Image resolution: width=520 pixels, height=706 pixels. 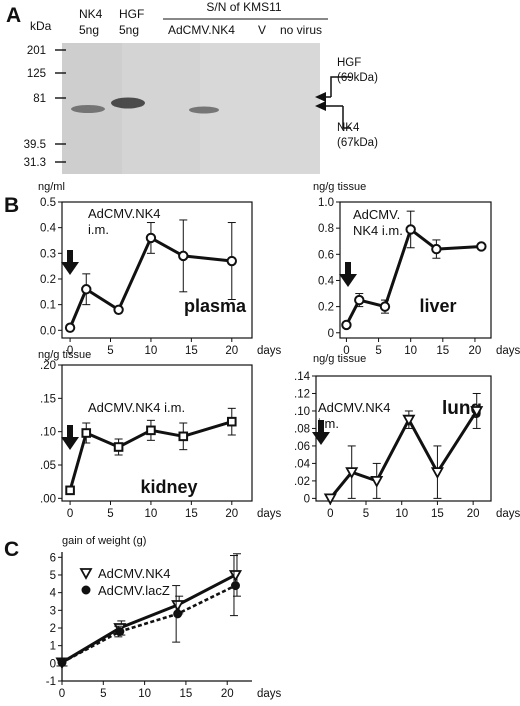 I want to click on arrow-hgf-icon, so click(x=320, y=97).